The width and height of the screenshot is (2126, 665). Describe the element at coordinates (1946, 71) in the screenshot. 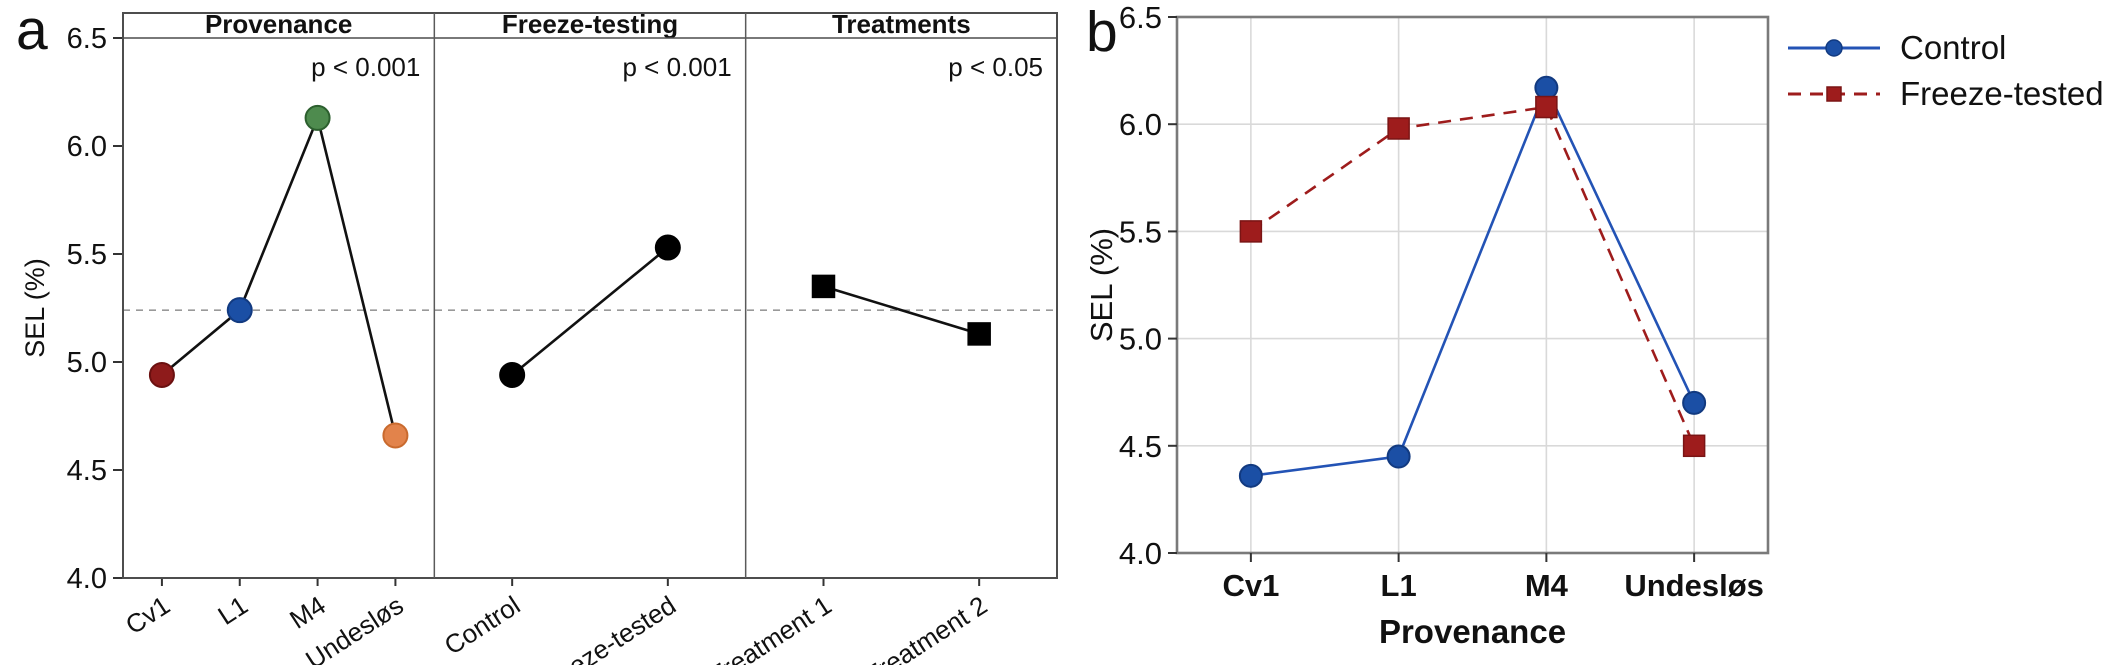

I see `legend: Control Freeze-tested` at that location.